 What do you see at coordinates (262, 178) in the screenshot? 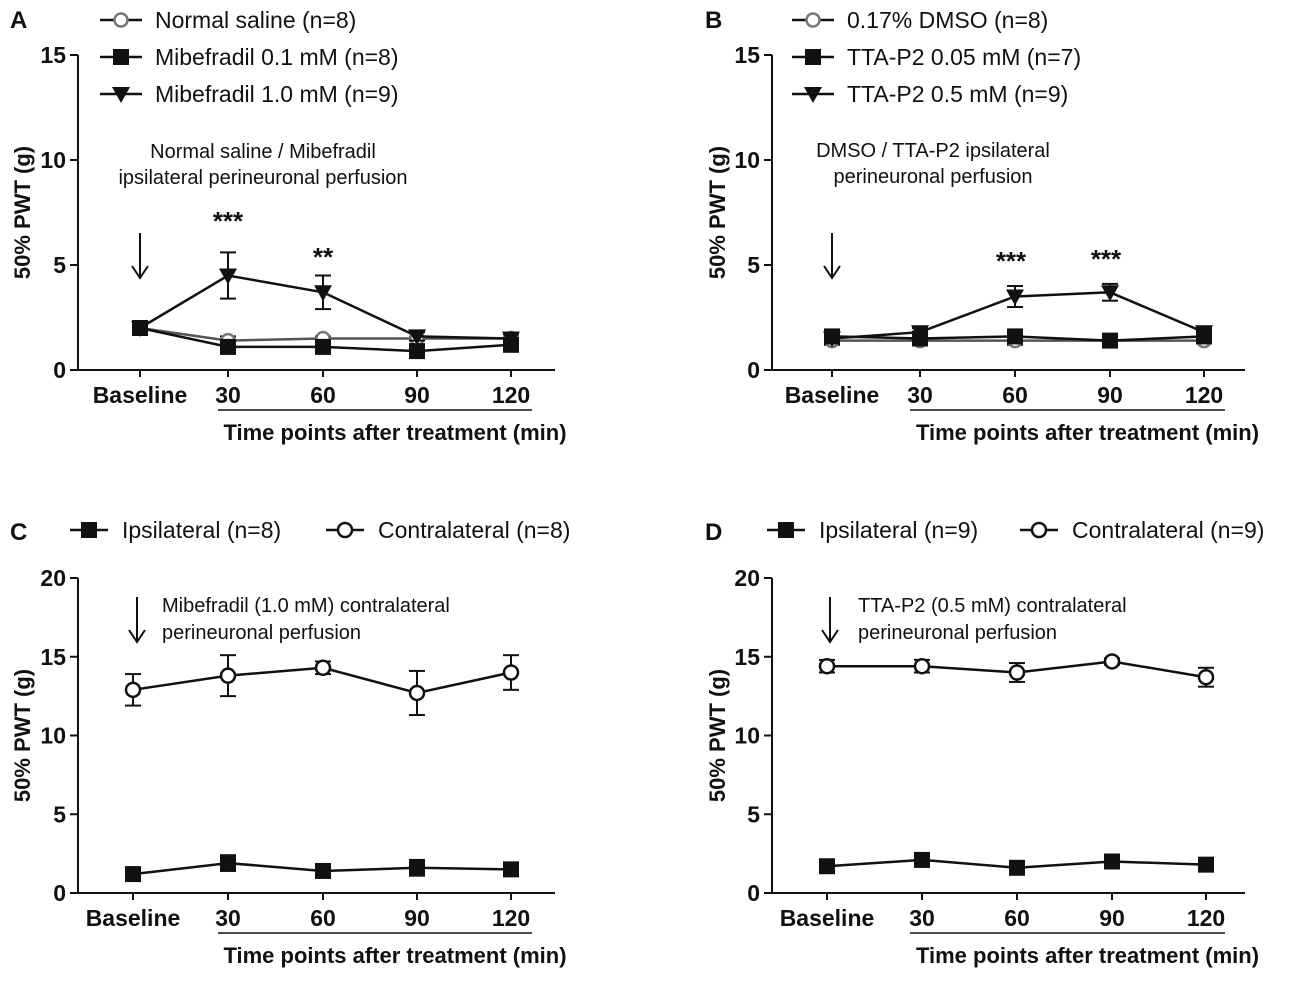
I see `annotation-text: ipsilateral perineuronal perfusion` at bounding box center [262, 178].